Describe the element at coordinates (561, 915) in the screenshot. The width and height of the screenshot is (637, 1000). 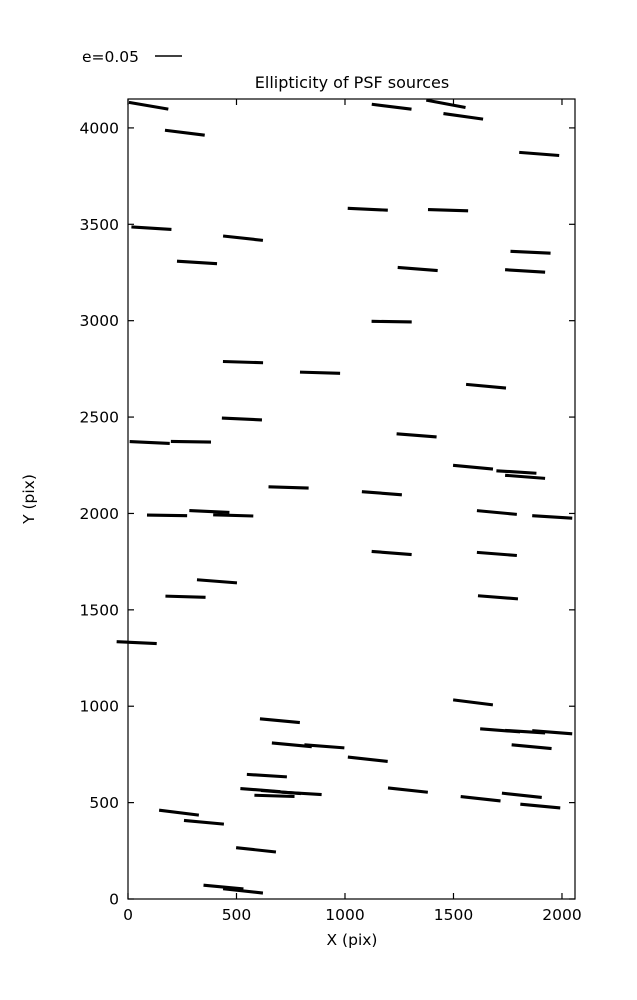
I see `x-tick-label: 2000` at that location.